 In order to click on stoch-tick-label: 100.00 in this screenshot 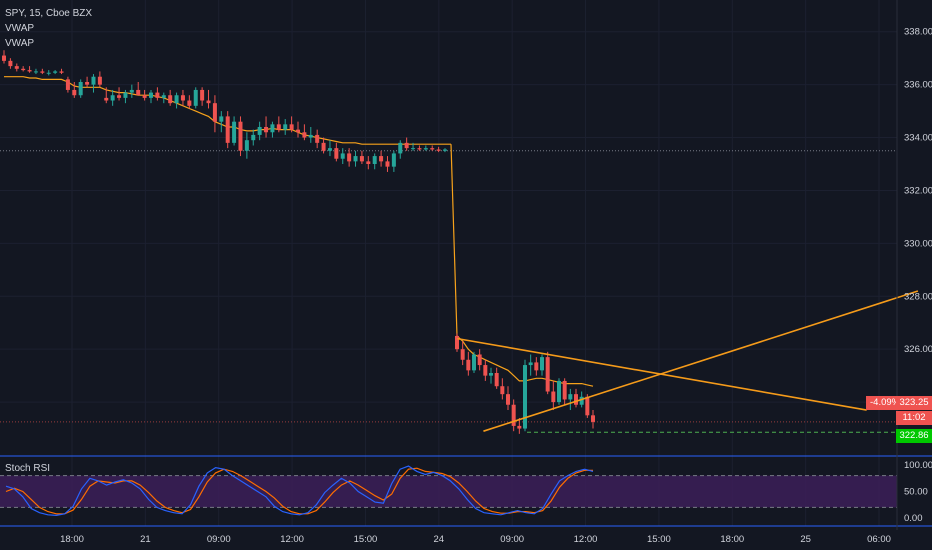, I will do `click(918, 465)`.